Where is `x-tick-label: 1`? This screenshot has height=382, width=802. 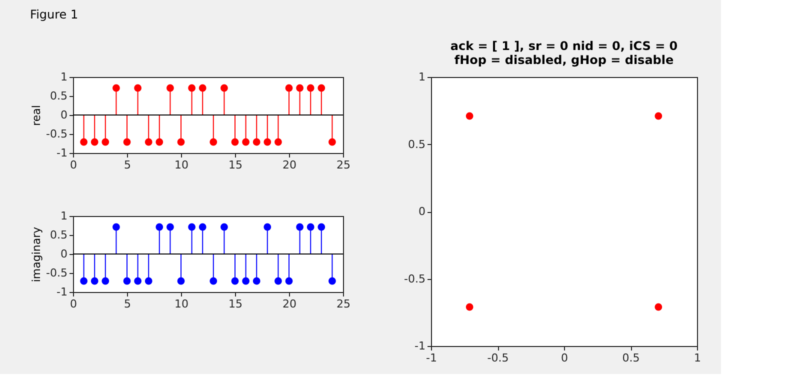 x-tick-label: 1 is located at coordinates (697, 358).